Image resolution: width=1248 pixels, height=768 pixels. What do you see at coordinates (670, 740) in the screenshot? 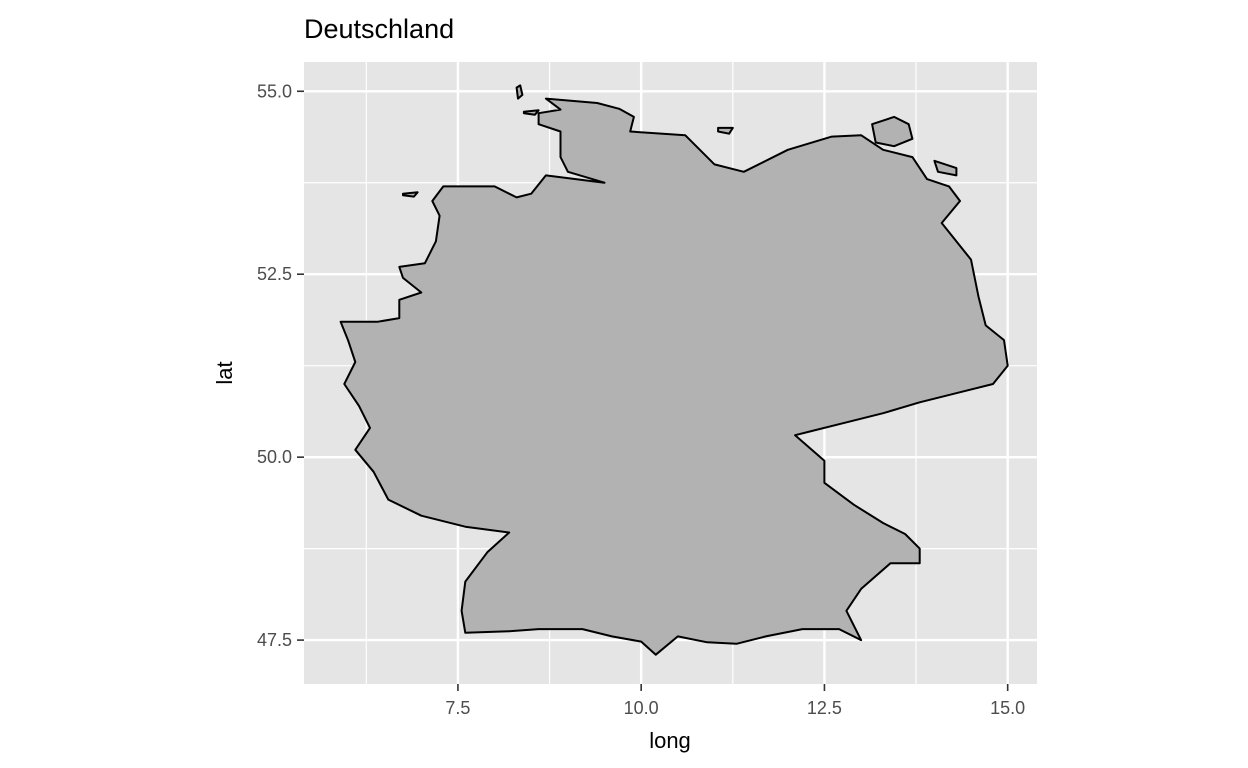
I see `x-axis-title: long` at bounding box center [670, 740].